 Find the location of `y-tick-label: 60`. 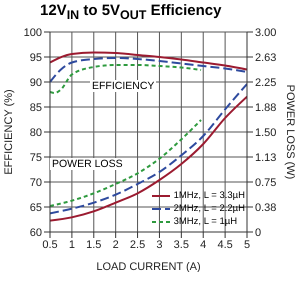

y-tick-label: 60 is located at coordinates (36, 232).